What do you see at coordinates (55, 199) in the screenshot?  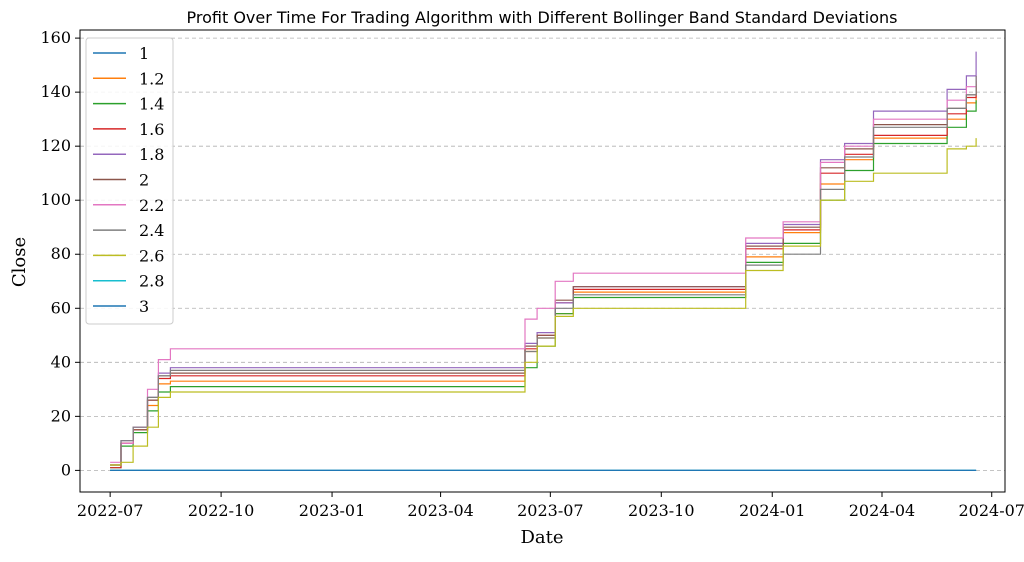 I see `y-tick-label: 100` at bounding box center [55, 199].